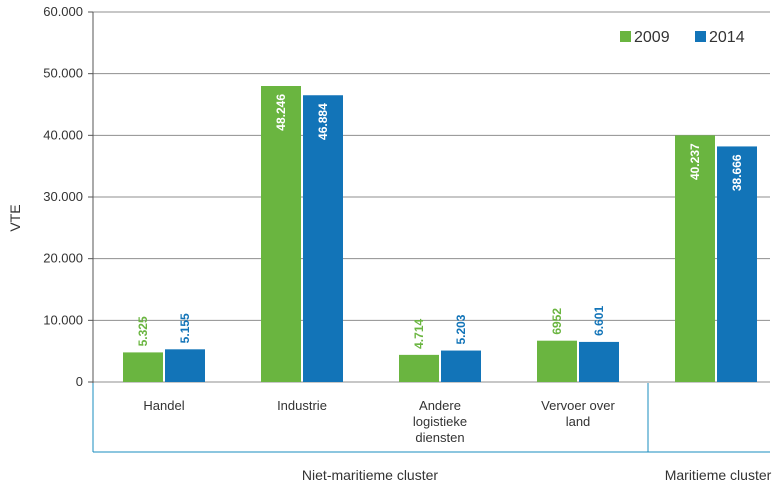 This screenshot has width=780, height=491. What do you see at coordinates (419, 334) in the screenshot?
I see `data-label: 4.714` at bounding box center [419, 334].